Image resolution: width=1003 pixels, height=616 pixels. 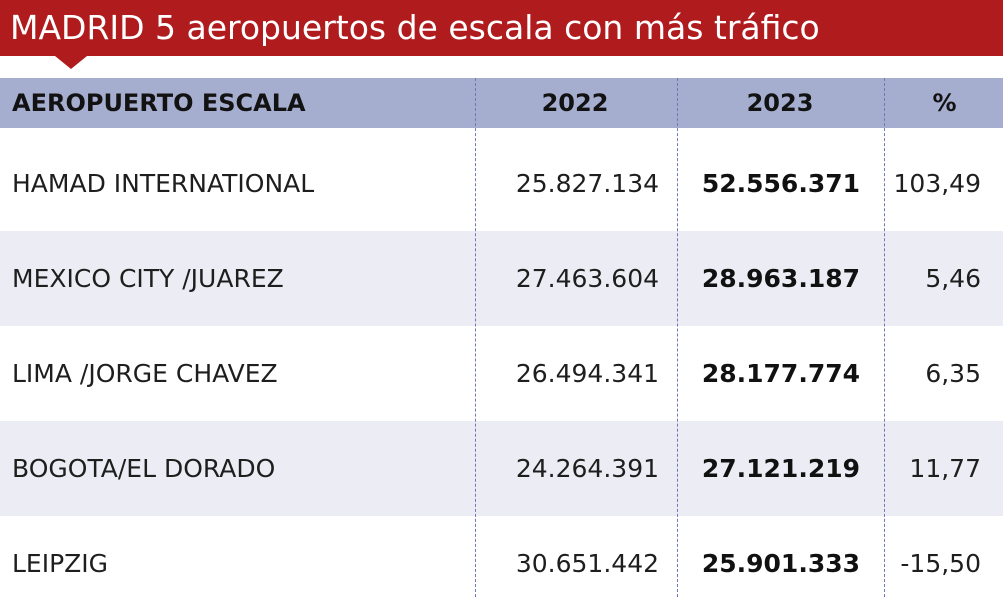 What do you see at coordinates (501, 556) in the screenshot?
I see `table-row: LEIPZIG 30.651.442 25.901.333 -15,50` at bounding box center [501, 556].